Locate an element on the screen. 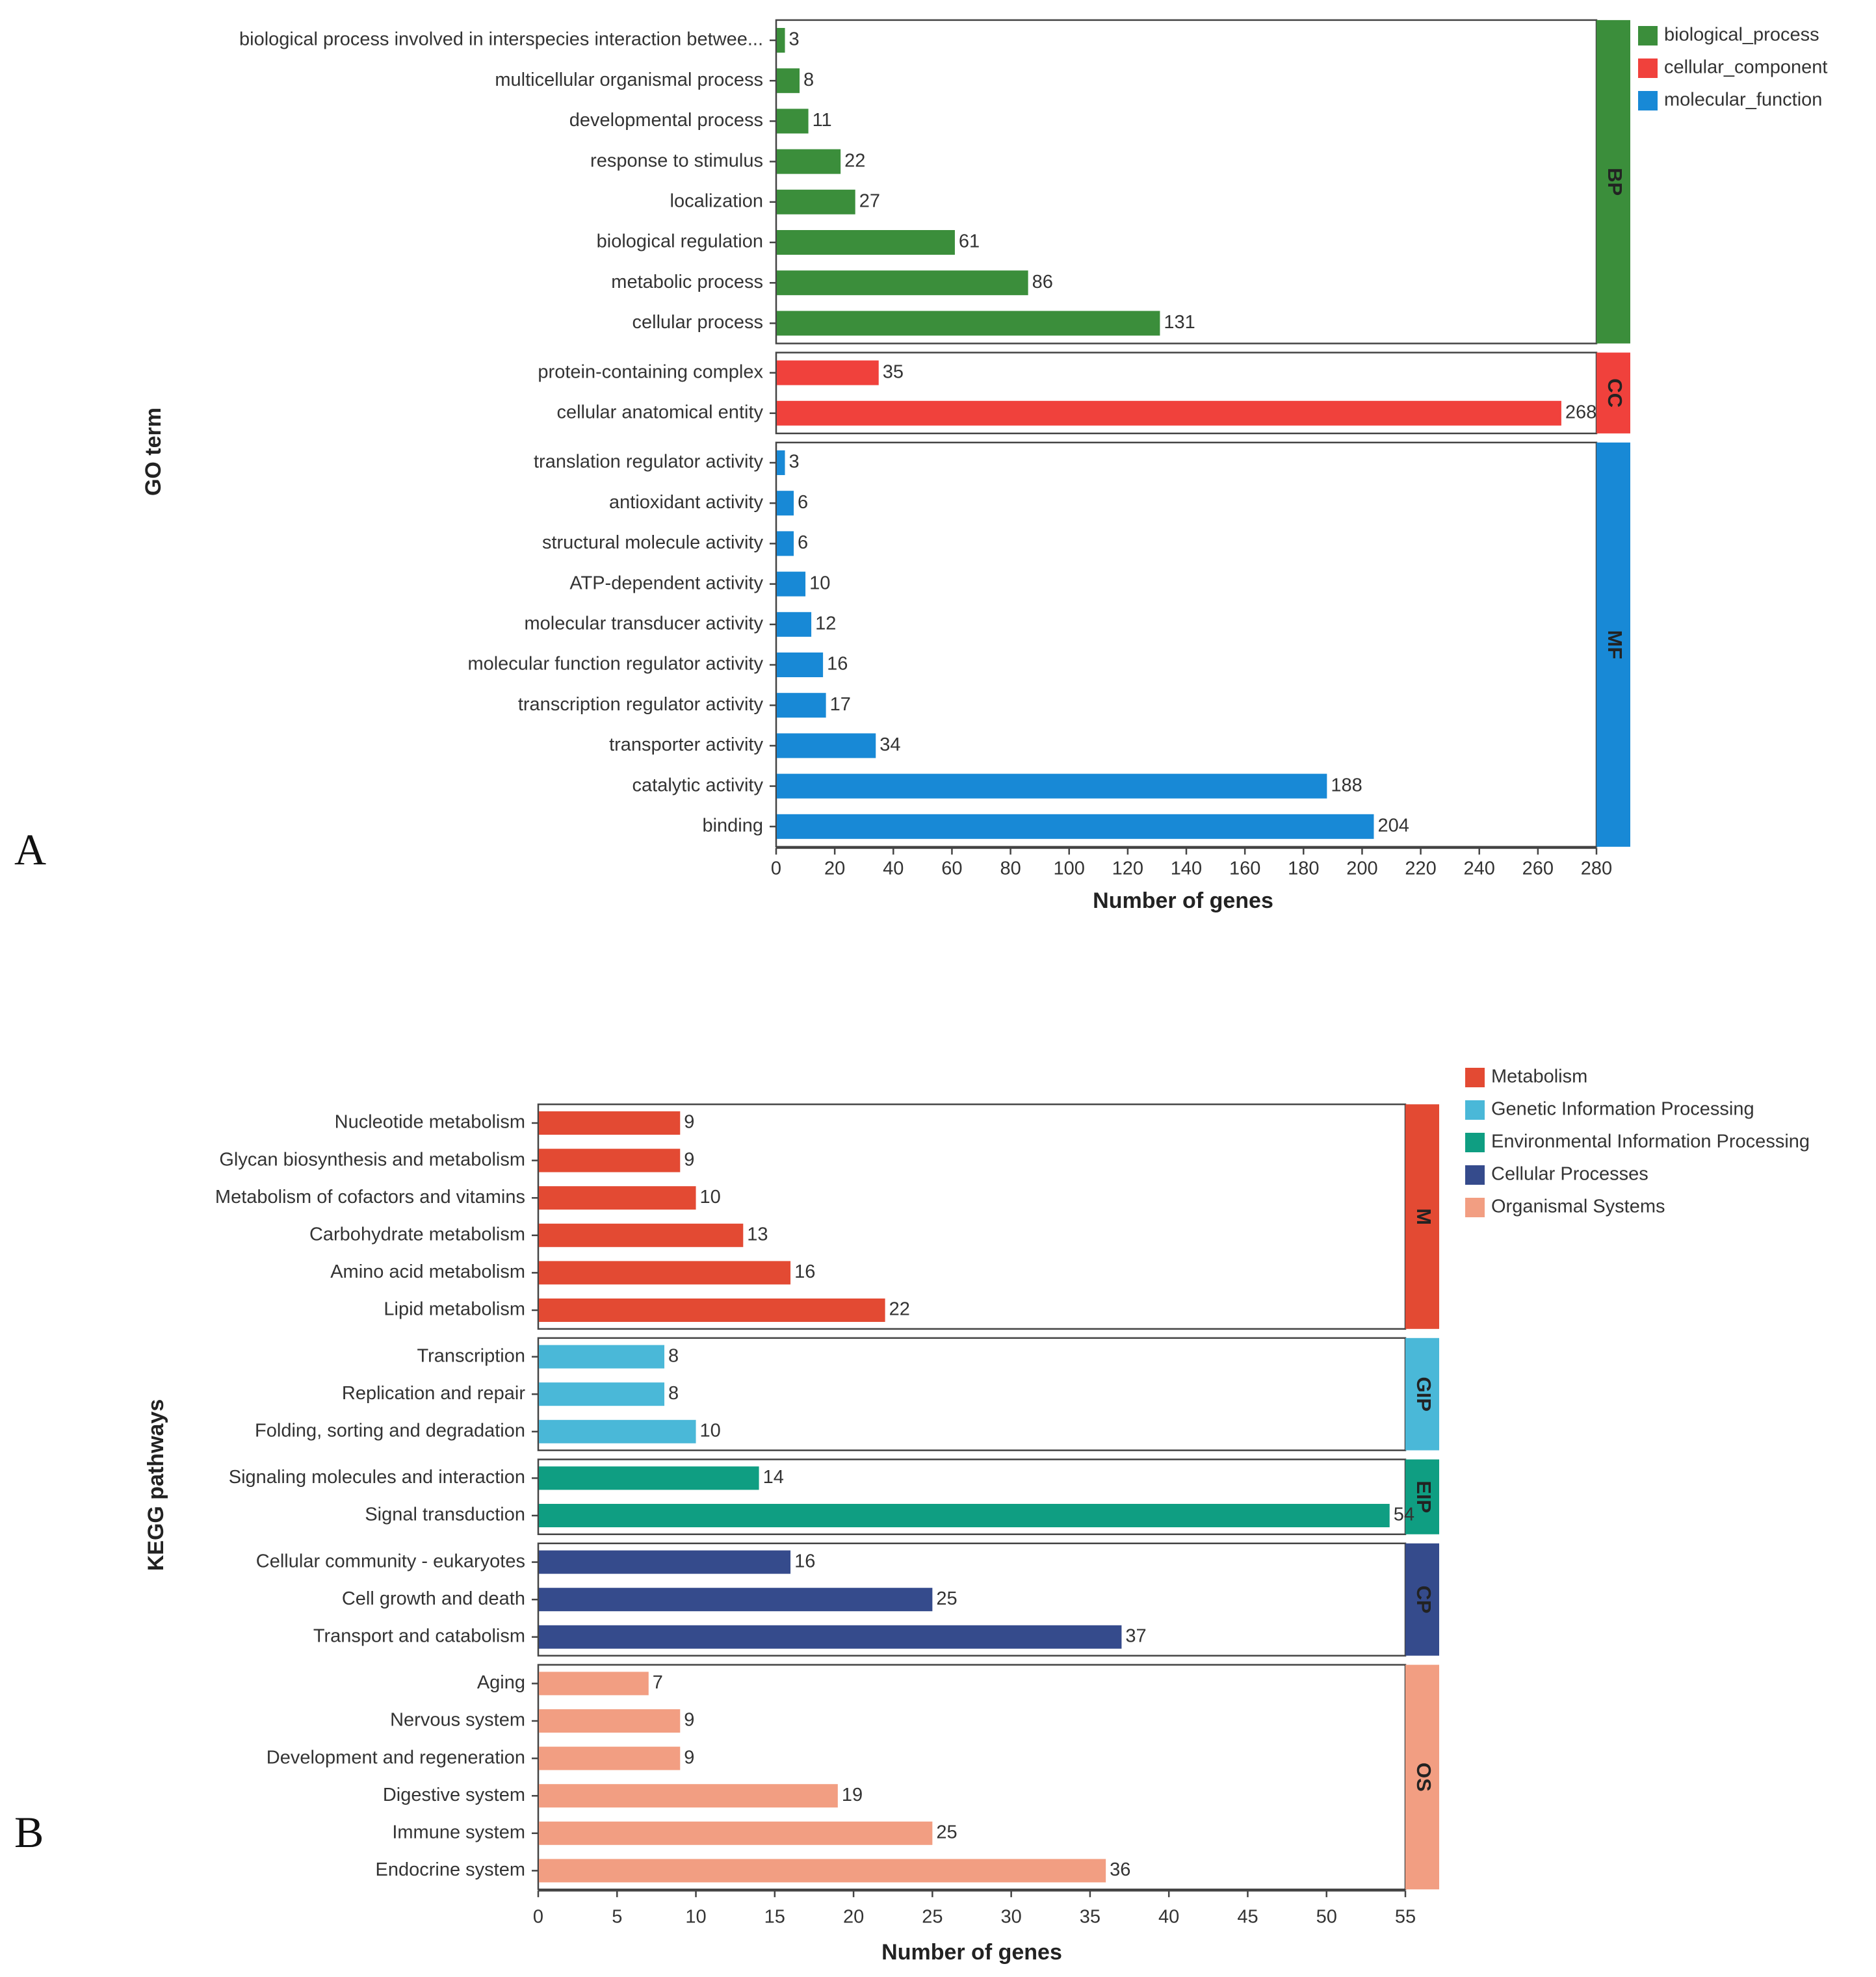  bar-value-label: 131 is located at coordinates (1179, 322).